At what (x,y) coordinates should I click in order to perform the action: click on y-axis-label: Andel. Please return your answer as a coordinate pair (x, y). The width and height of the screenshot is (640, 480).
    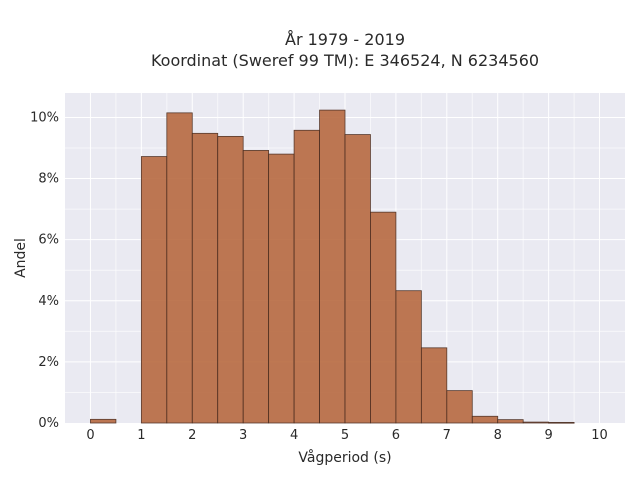
    Looking at the image, I should click on (21, 258).